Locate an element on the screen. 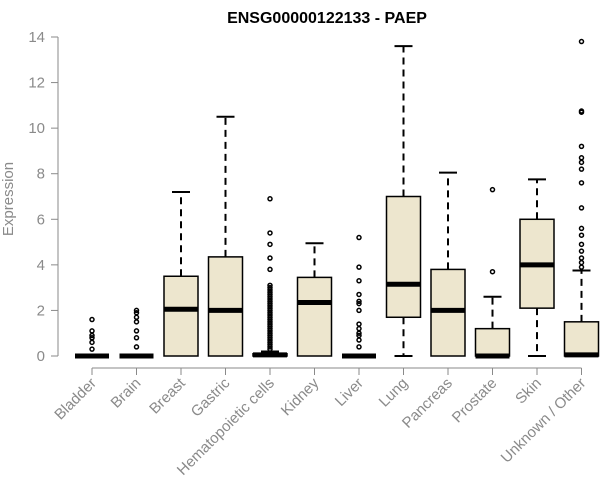 This screenshot has width=600, height=500. box-brain is located at coordinates (136, 333).